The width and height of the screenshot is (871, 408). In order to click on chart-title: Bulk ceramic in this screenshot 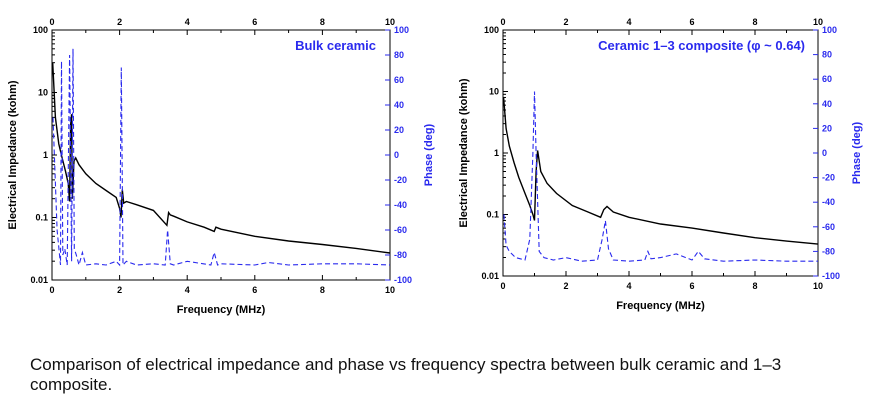, I will do `click(335, 45)`.